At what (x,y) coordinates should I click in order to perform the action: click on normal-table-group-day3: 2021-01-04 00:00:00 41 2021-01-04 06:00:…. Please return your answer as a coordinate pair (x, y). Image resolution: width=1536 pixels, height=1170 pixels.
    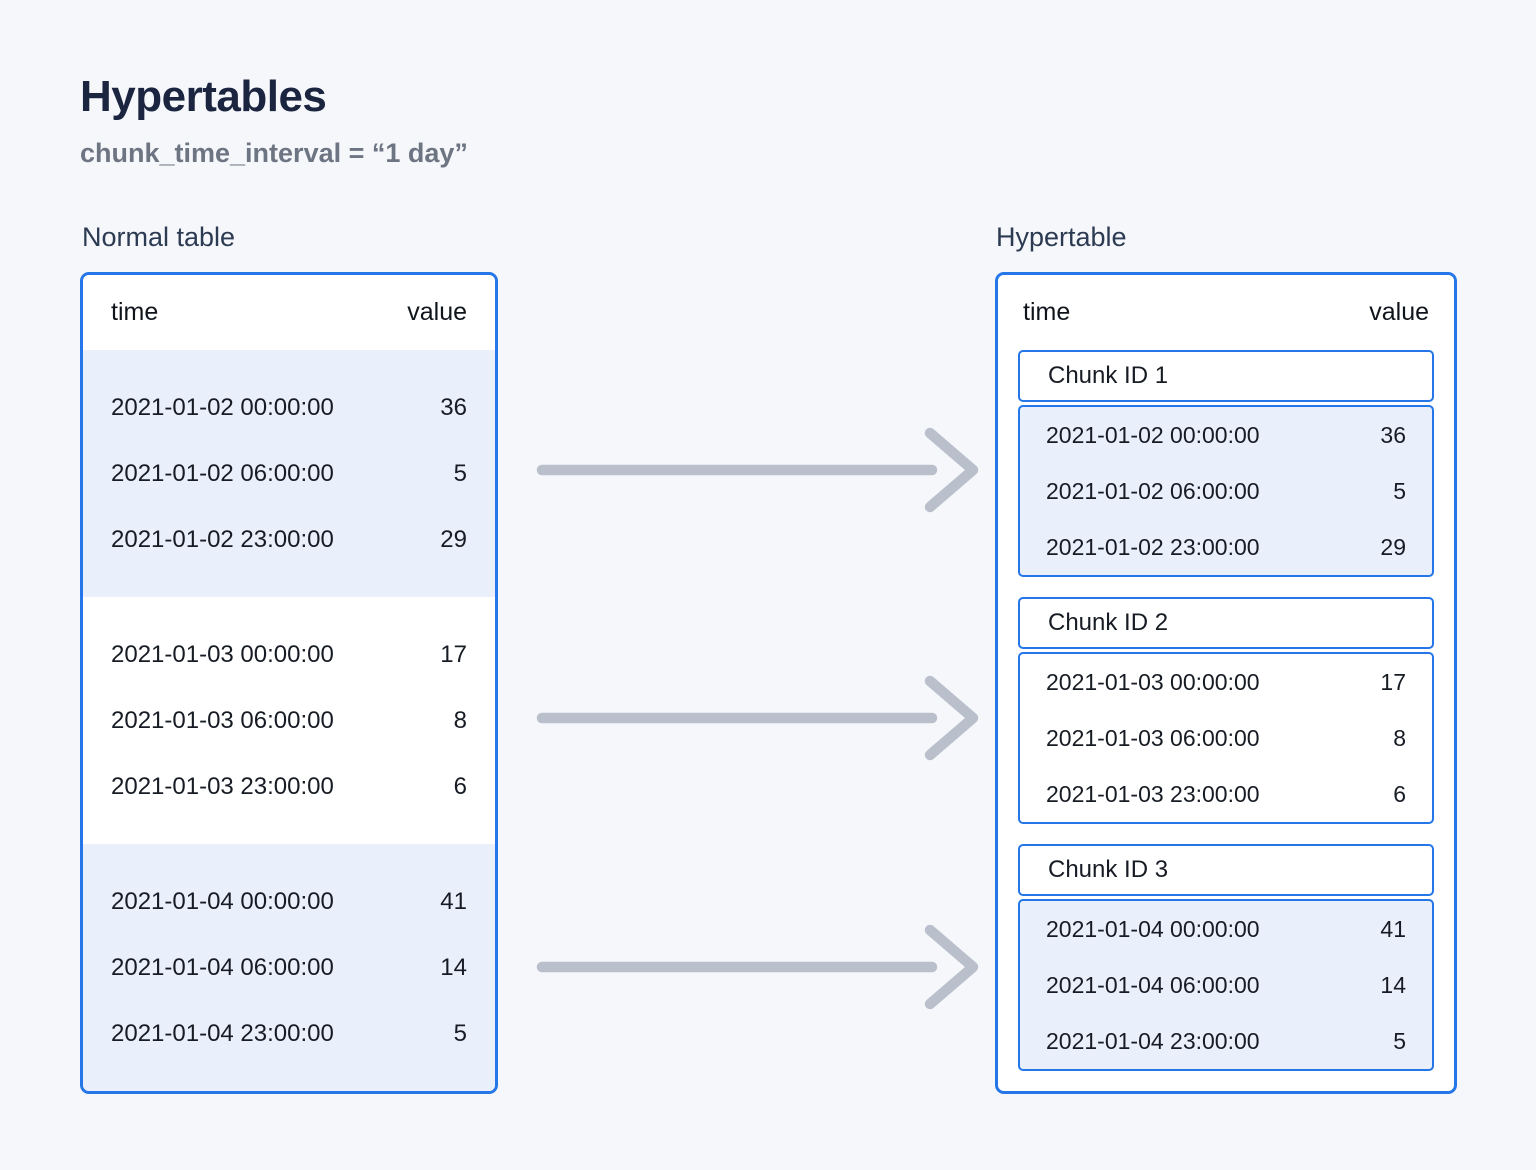
    Looking at the image, I should click on (289, 967).